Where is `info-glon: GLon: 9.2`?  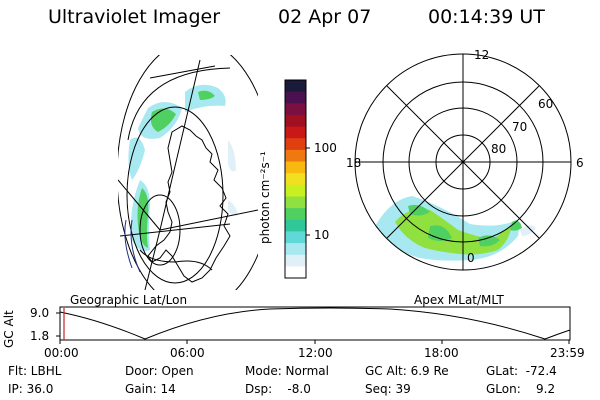
info-glon: GLon: 9.2 is located at coordinates (521, 389).